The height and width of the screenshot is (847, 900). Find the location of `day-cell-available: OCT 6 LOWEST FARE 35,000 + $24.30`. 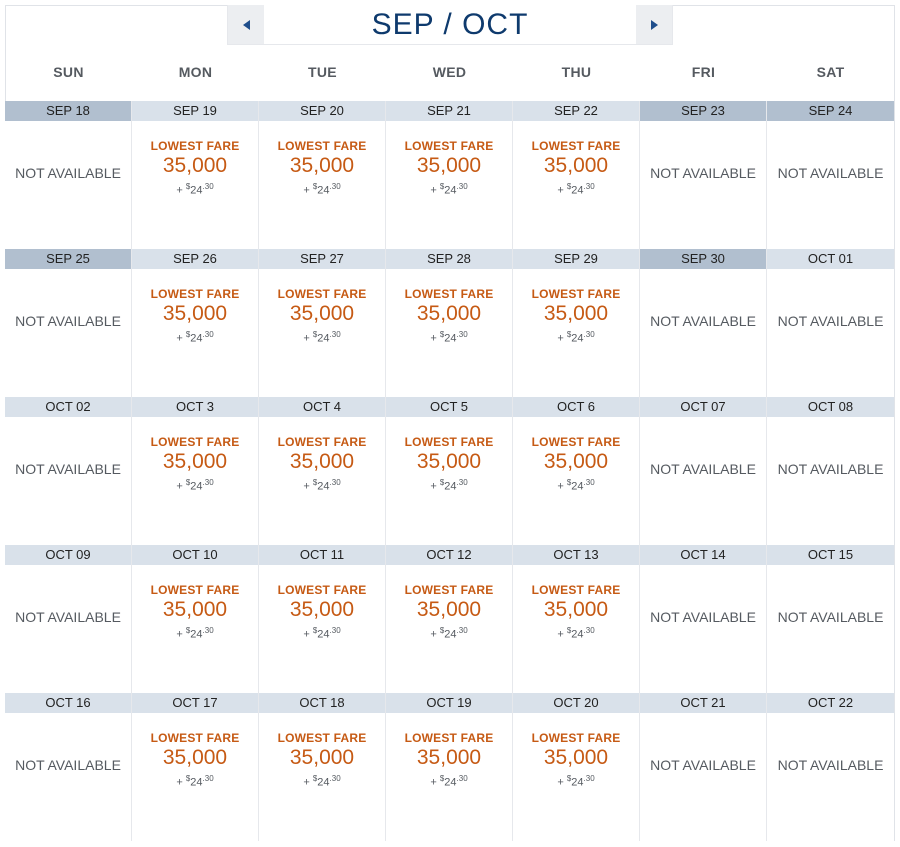

day-cell-available: OCT 6 LOWEST FARE 35,000 + $24.30 is located at coordinates (576, 471).